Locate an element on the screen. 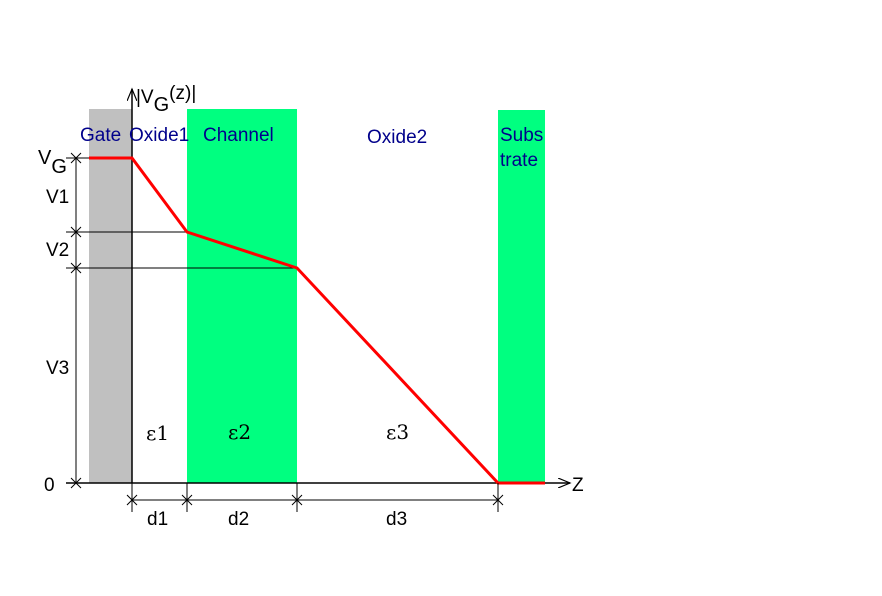  d2-label: d2 is located at coordinates (238, 519).